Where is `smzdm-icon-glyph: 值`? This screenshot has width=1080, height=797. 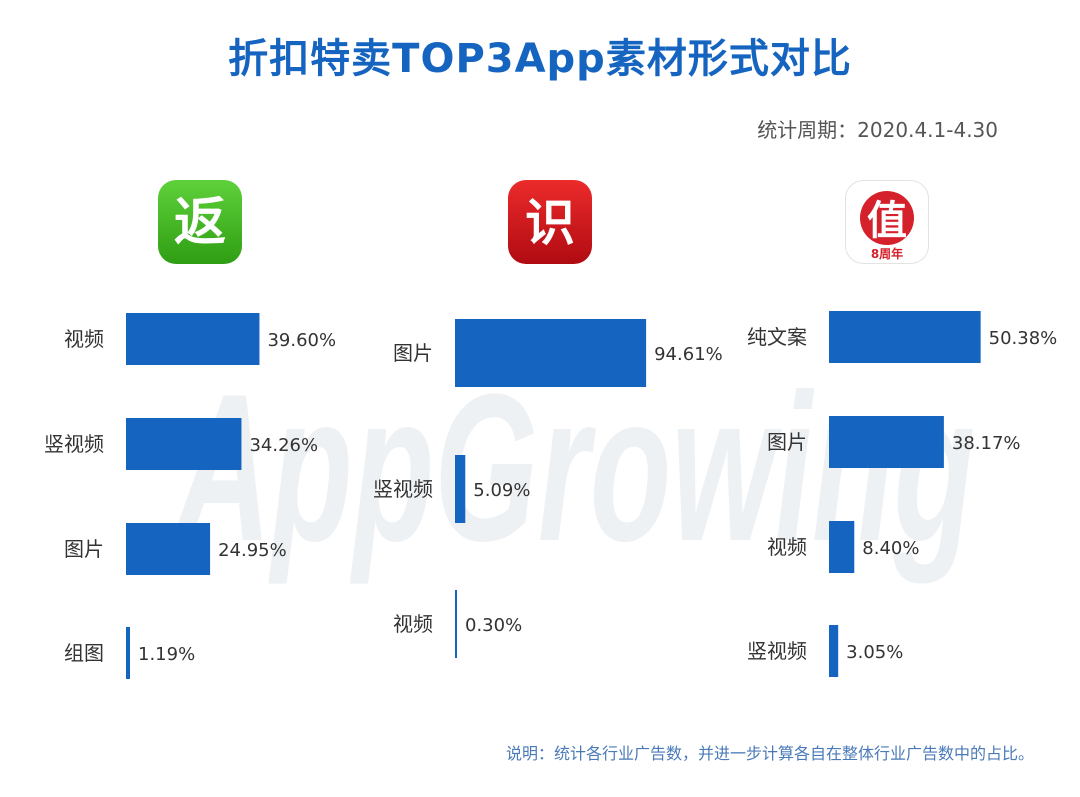
smzdm-icon-glyph: 值 is located at coordinates (887, 221).